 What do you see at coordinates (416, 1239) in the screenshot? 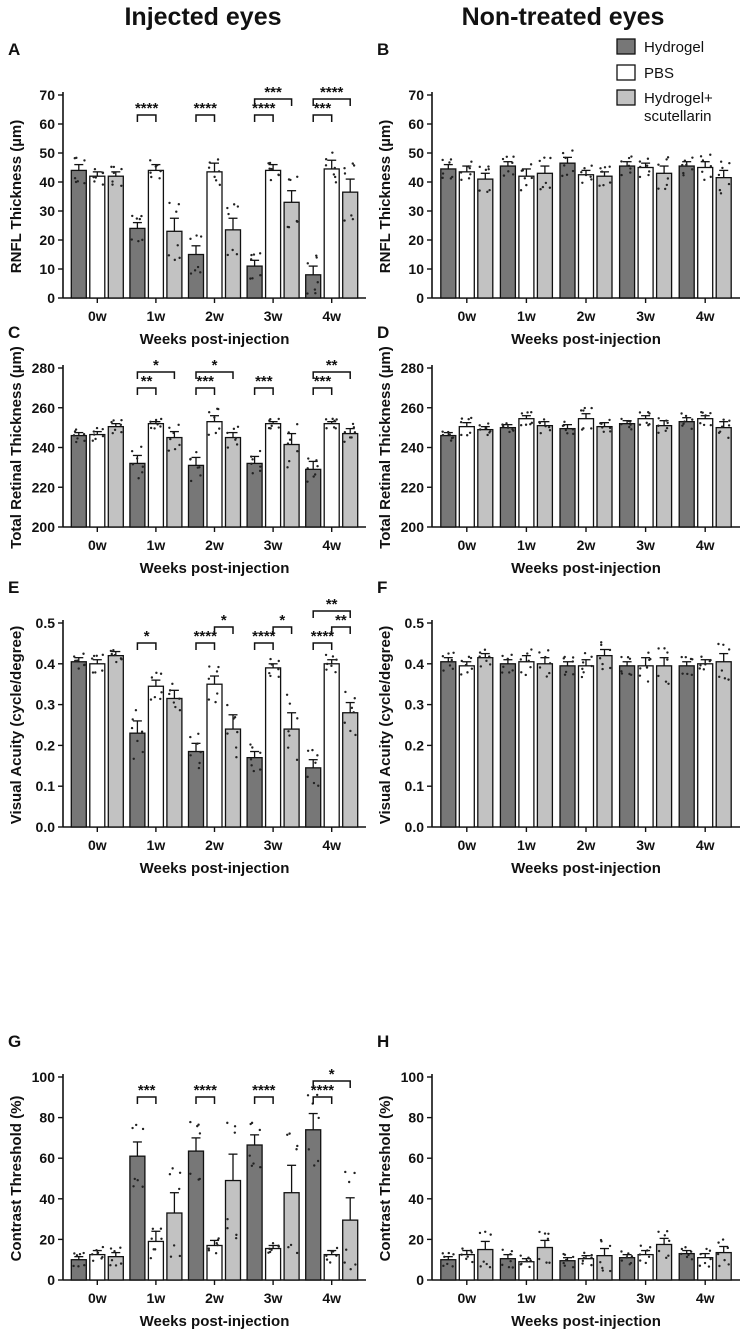
I see `y-tick-label: 20` at bounding box center [416, 1239].